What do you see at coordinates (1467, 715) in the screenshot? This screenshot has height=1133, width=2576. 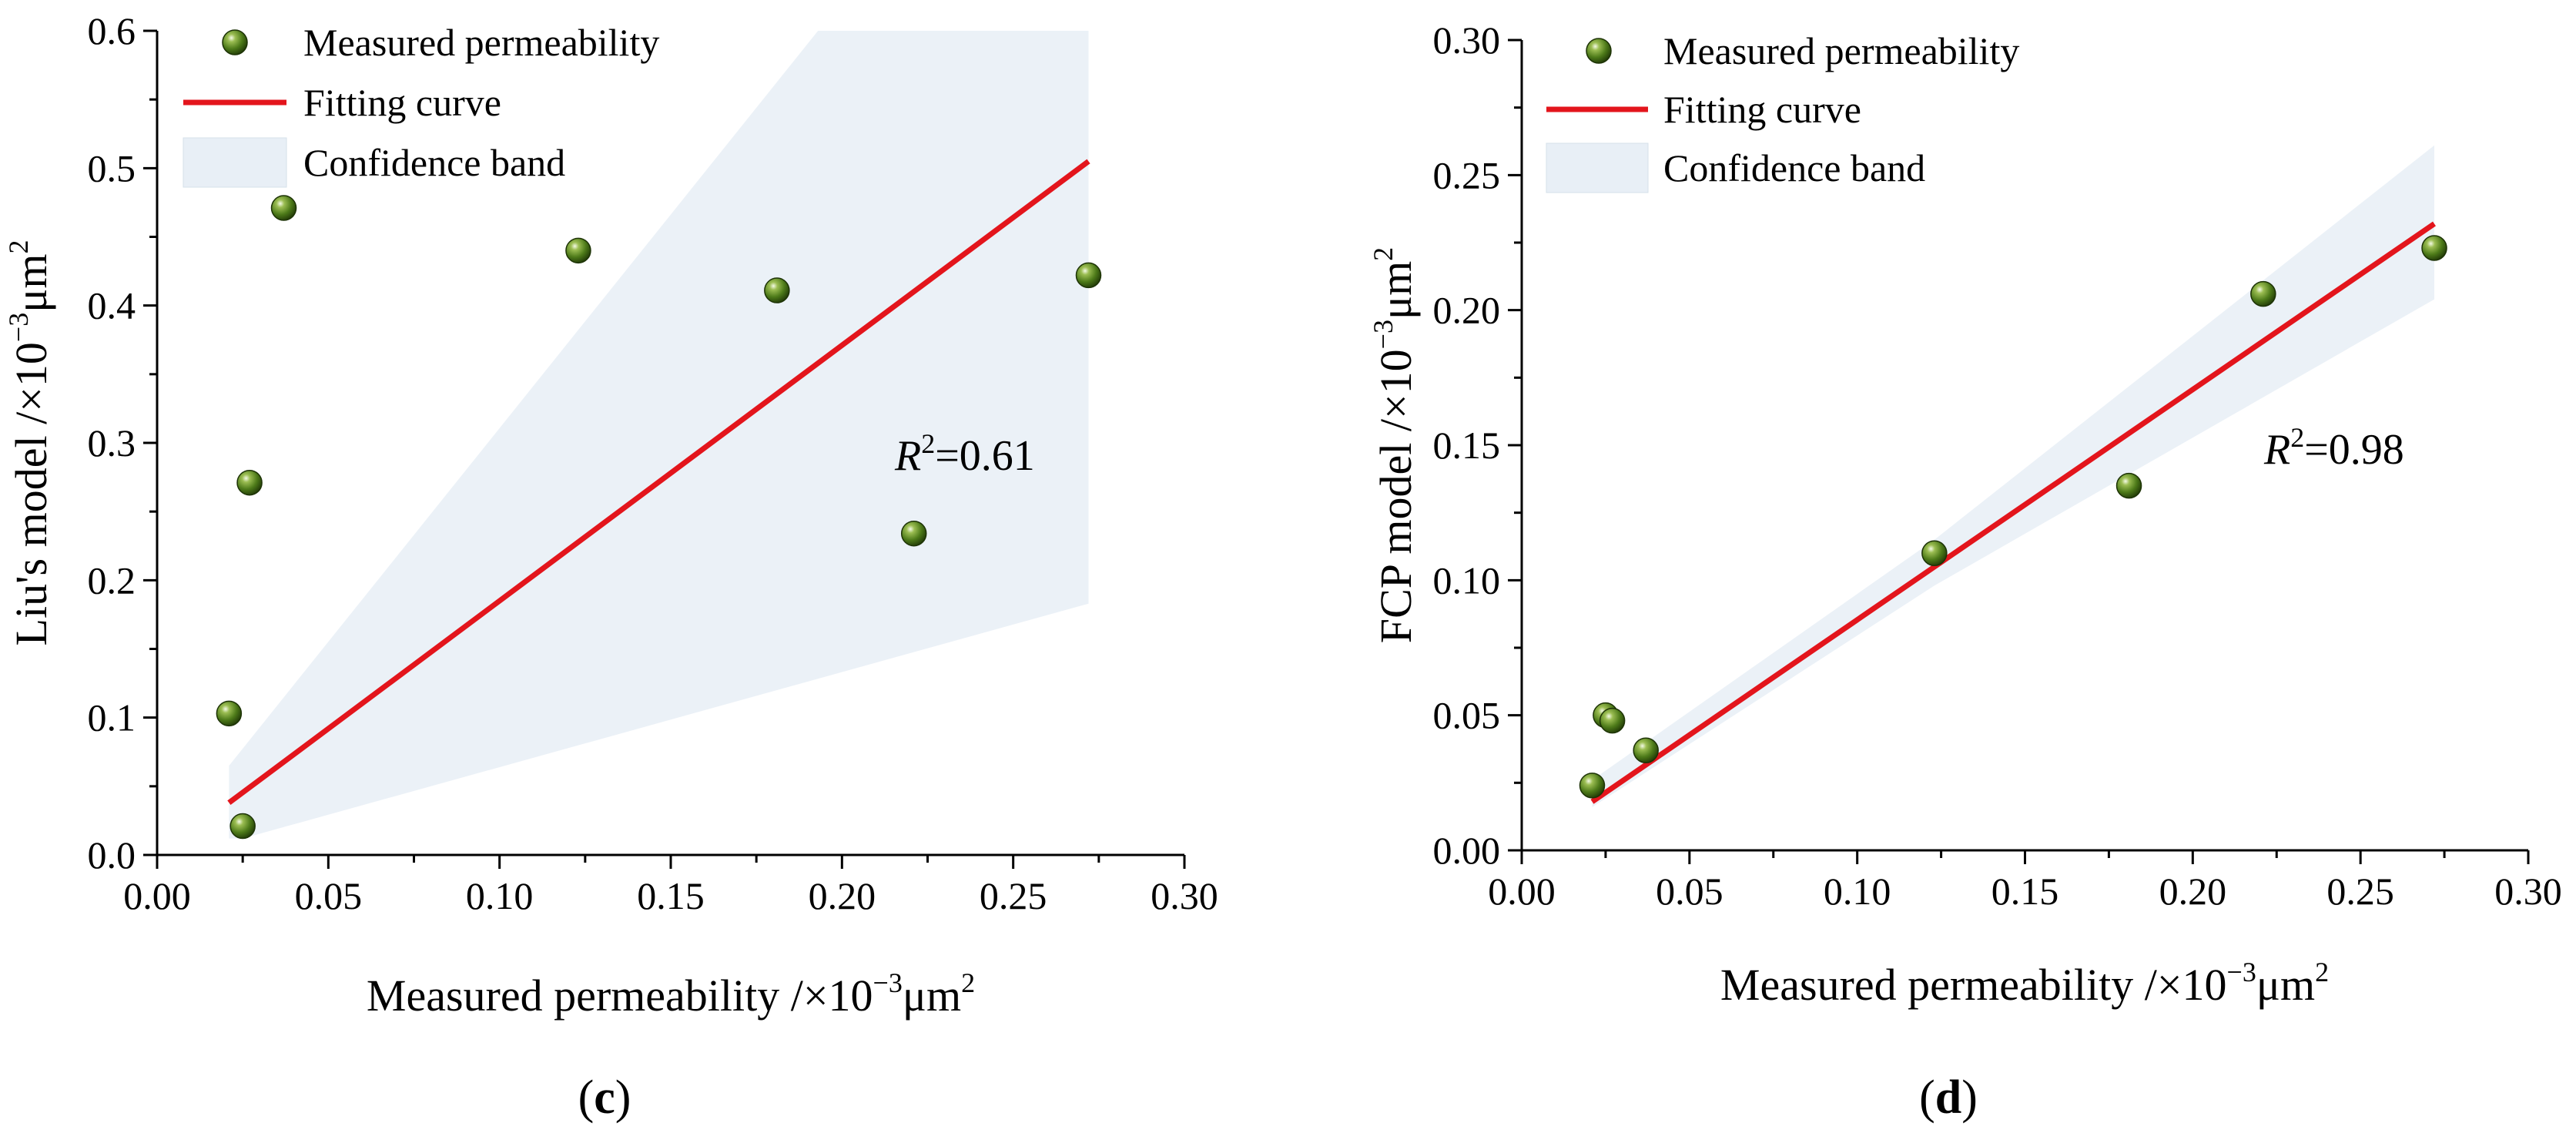 I see `y-tick-label: 0.05` at bounding box center [1467, 715].